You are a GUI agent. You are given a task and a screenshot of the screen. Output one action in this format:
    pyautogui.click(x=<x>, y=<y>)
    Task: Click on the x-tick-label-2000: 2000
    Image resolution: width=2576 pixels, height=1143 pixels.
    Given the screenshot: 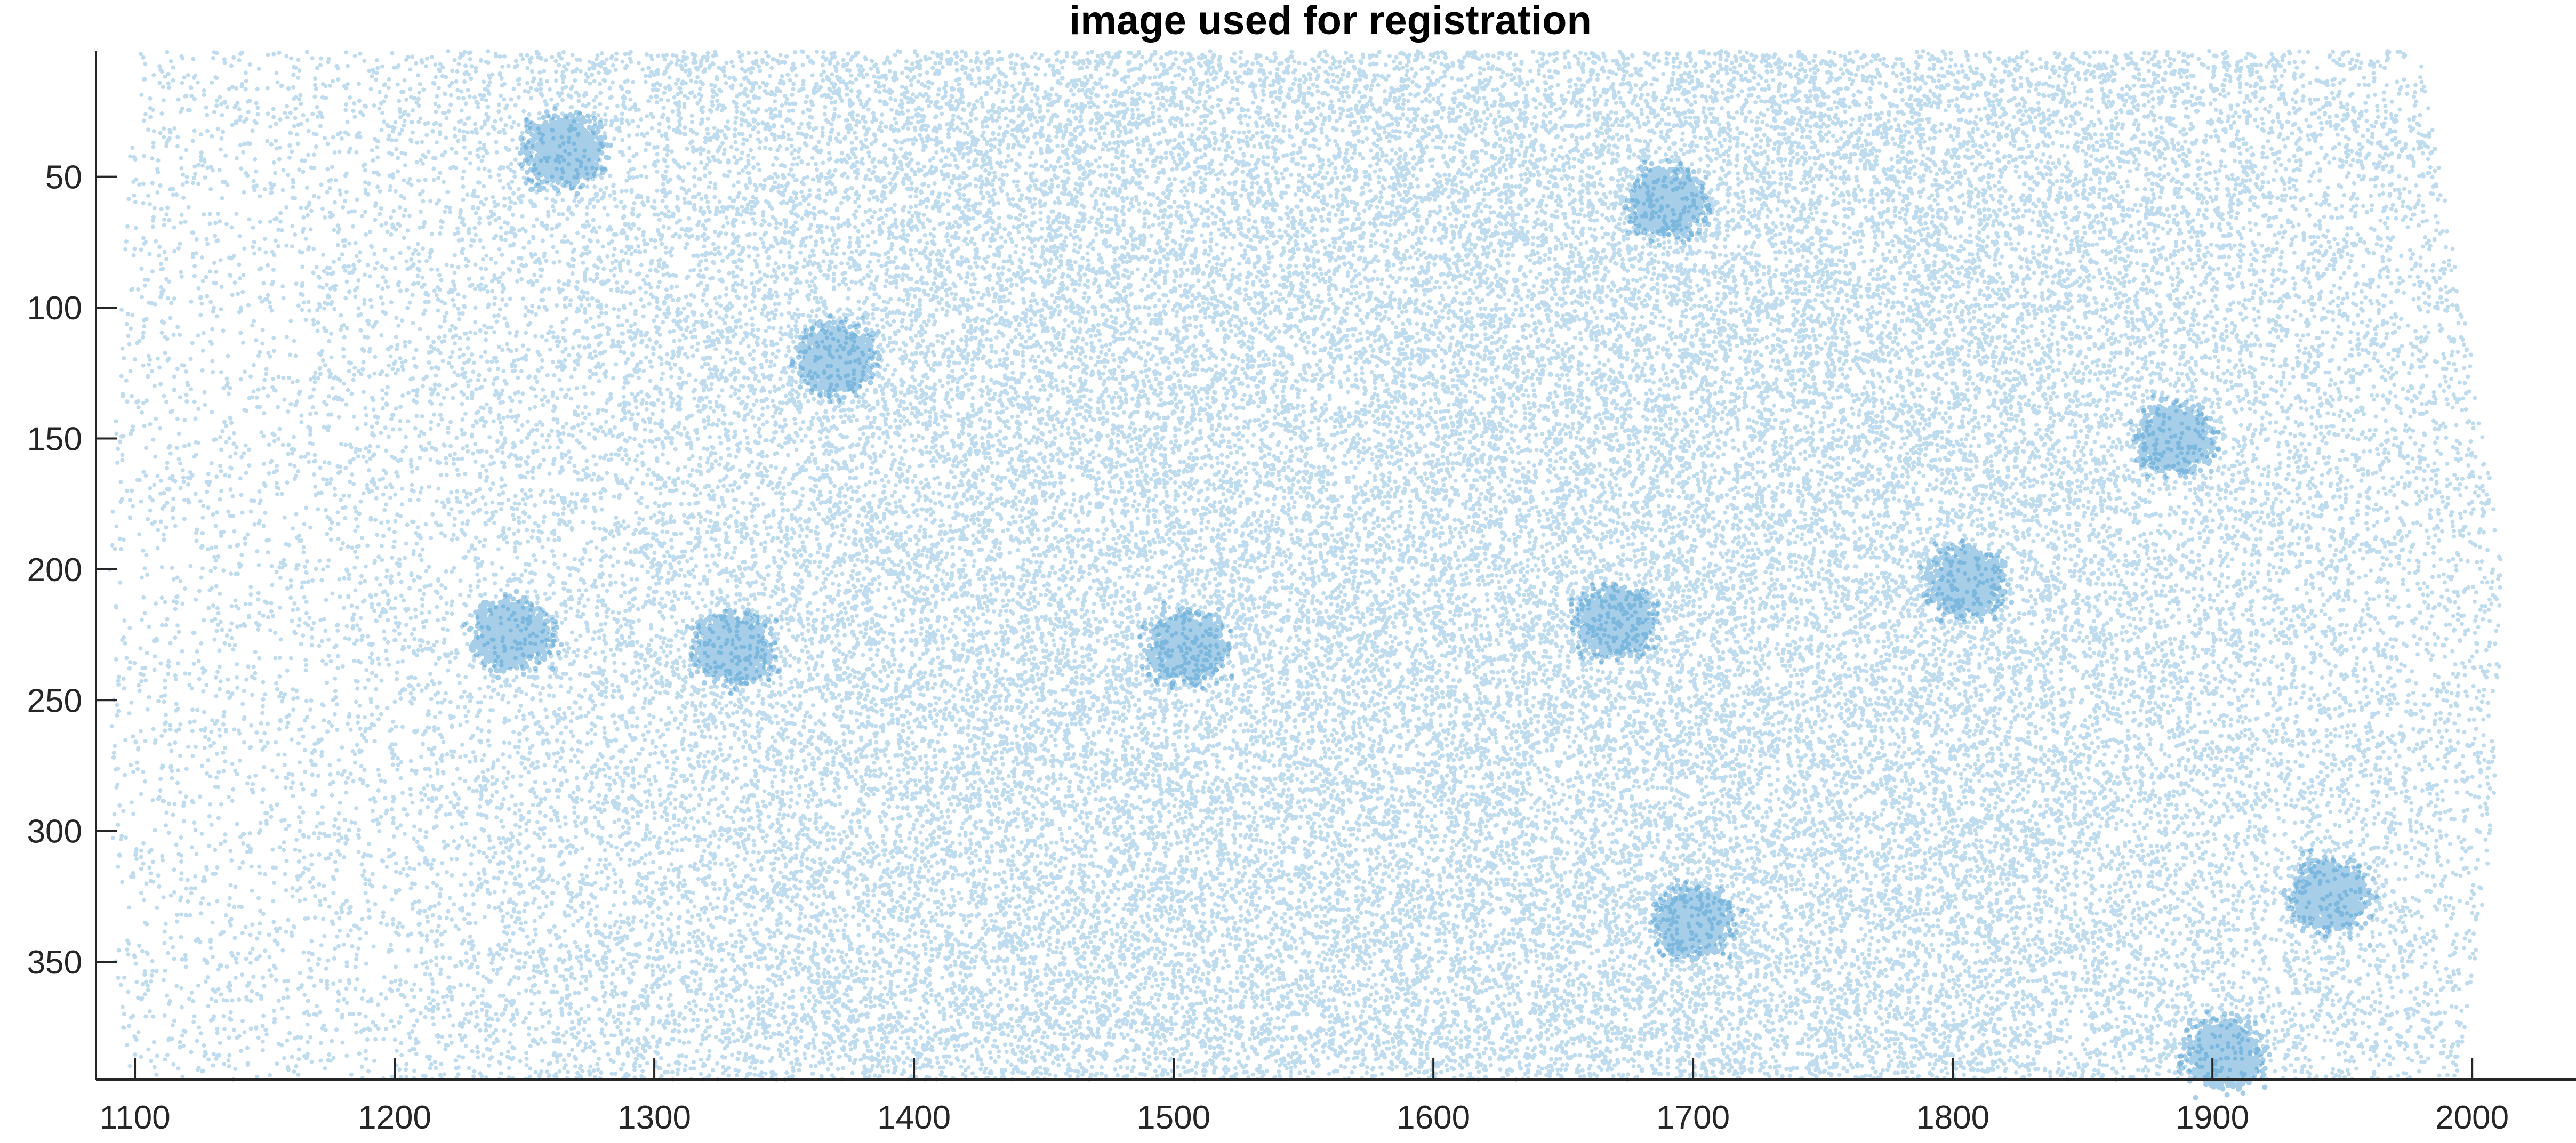 What is the action you would take?
    pyautogui.click(x=2472, y=1117)
    